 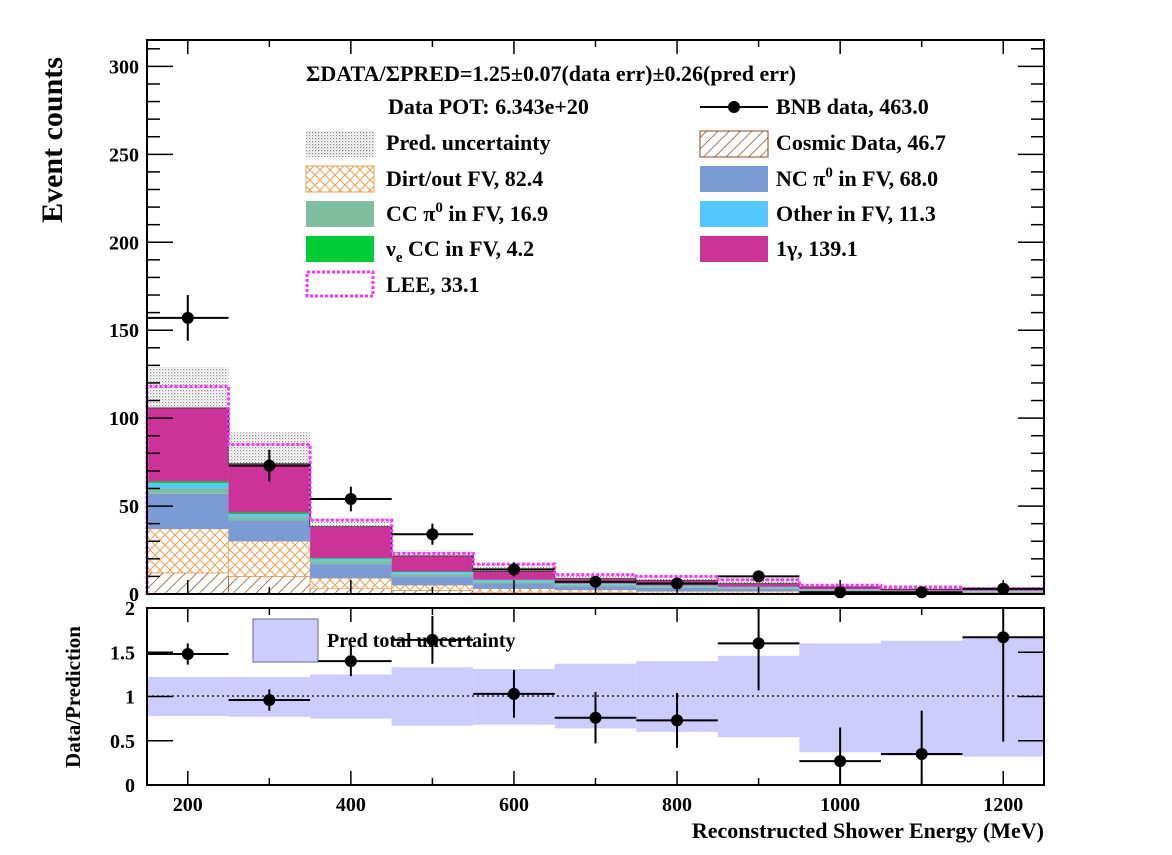 I want to click on ratio-y-tick-label: 1, so click(x=130, y=698).